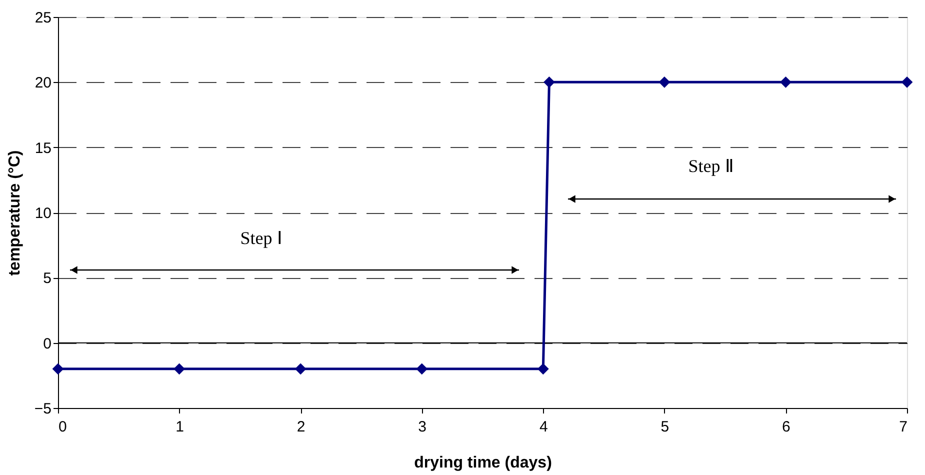 This screenshot has width=925, height=475. What do you see at coordinates (43, 409) in the screenshot?
I see `y-tick-label: −5` at bounding box center [43, 409].